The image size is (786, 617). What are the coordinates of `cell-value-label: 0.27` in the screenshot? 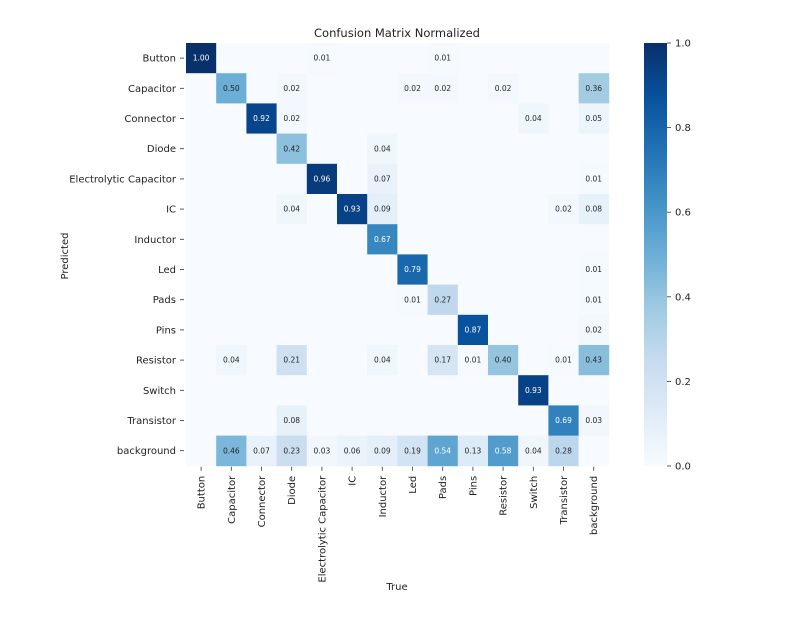 It's located at (442, 299).